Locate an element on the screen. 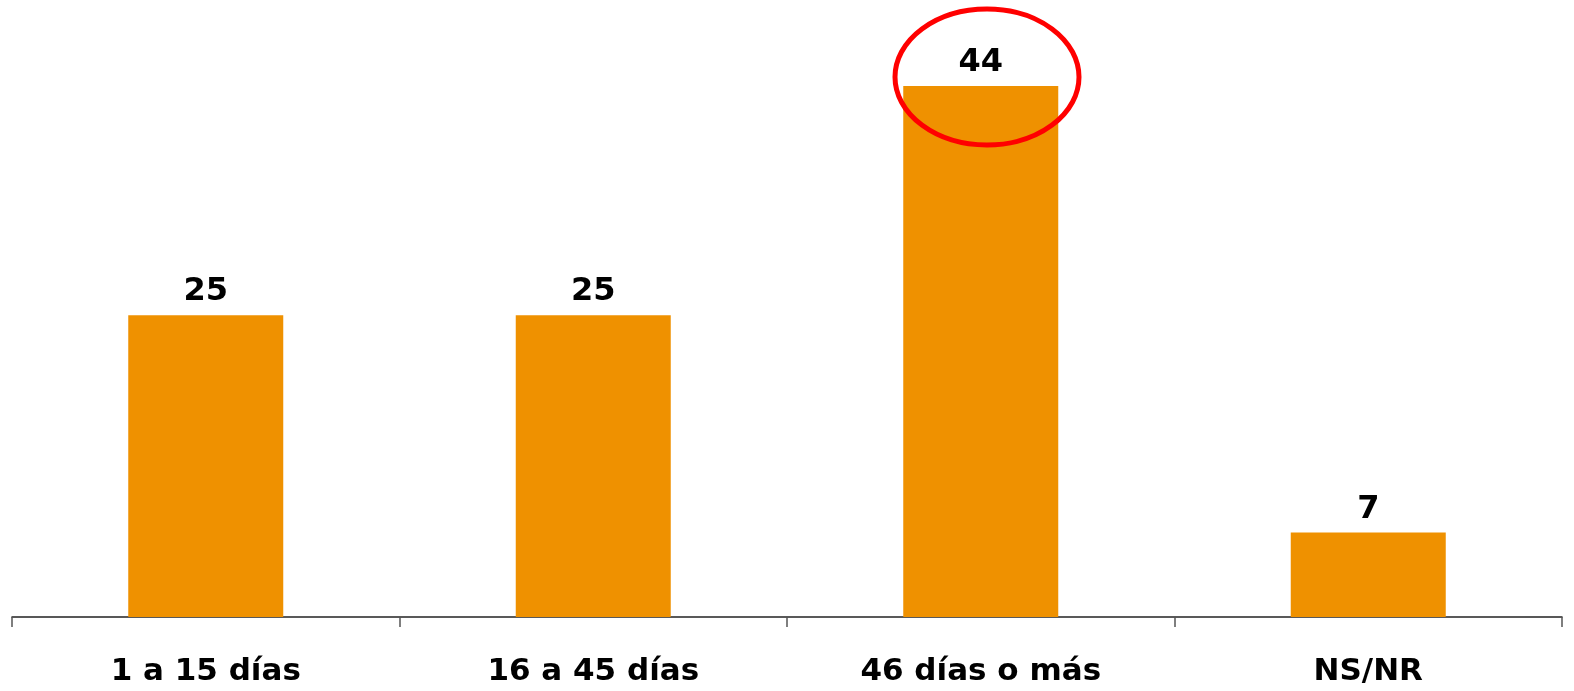  x-tick-label: NS/NR is located at coordinates (1368, 668).